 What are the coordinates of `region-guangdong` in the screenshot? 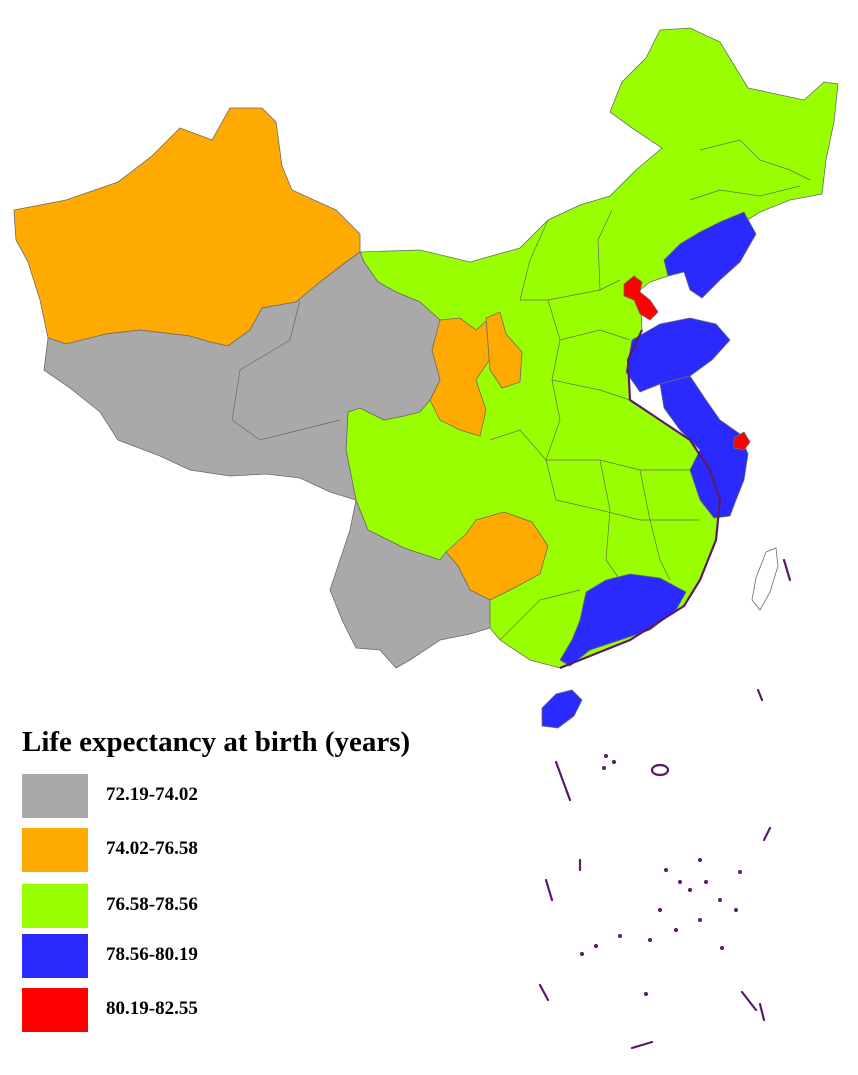 It's located at (623, 620).